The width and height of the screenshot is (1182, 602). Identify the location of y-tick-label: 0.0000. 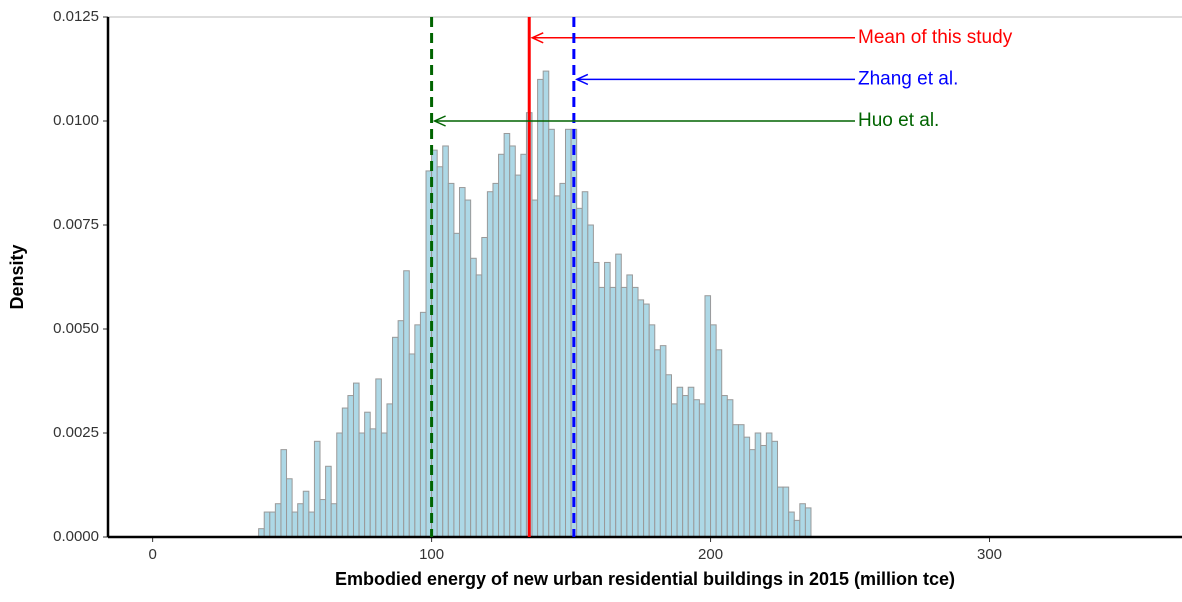
(76, 536).